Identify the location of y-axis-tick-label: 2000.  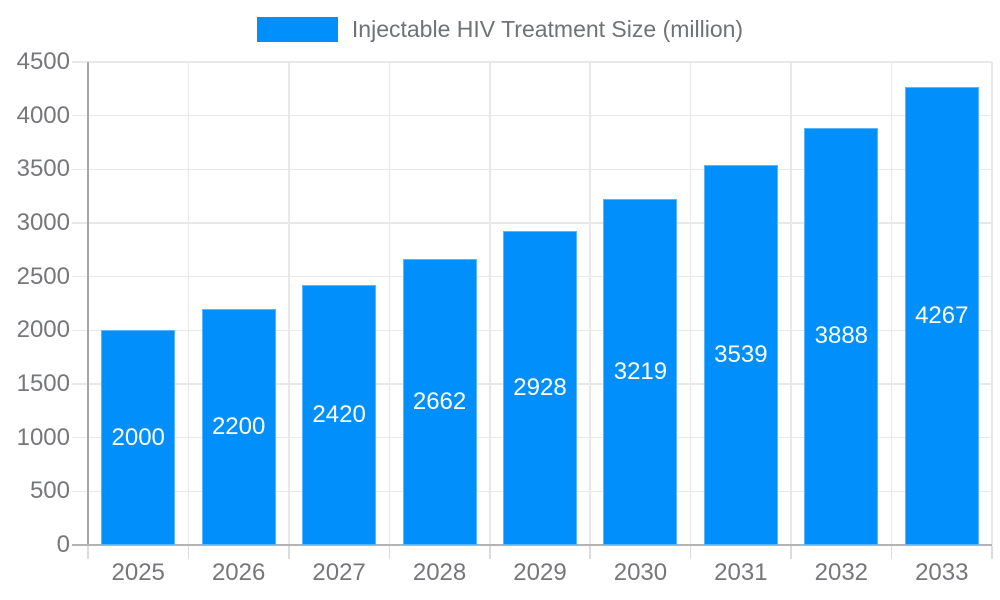
(43, 330).